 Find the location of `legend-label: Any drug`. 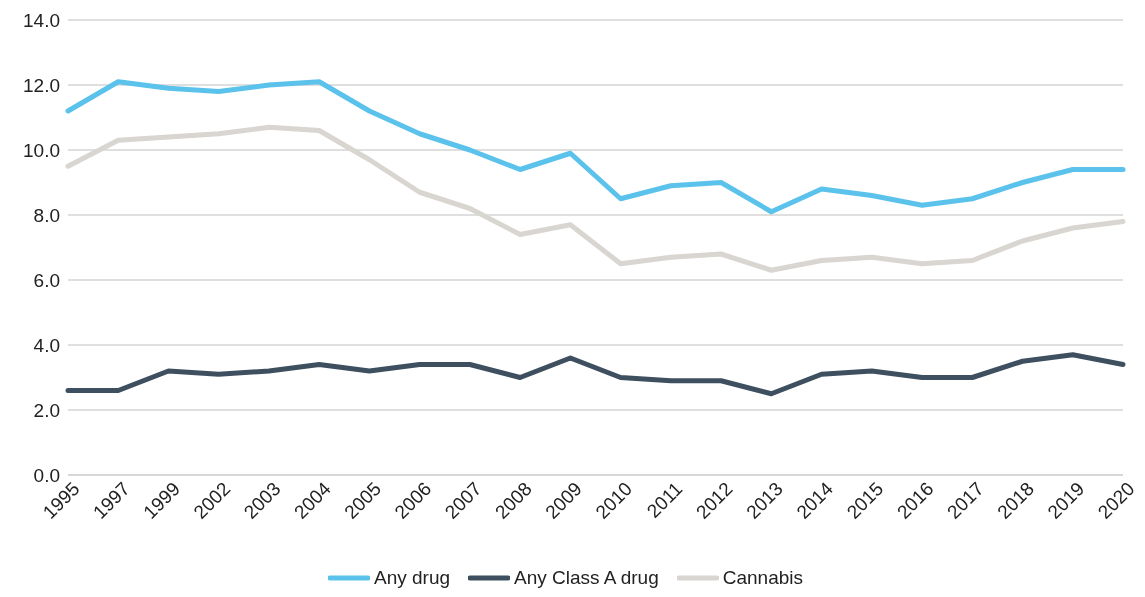

legend-label: Any drug is located at coordinates (412, 578).